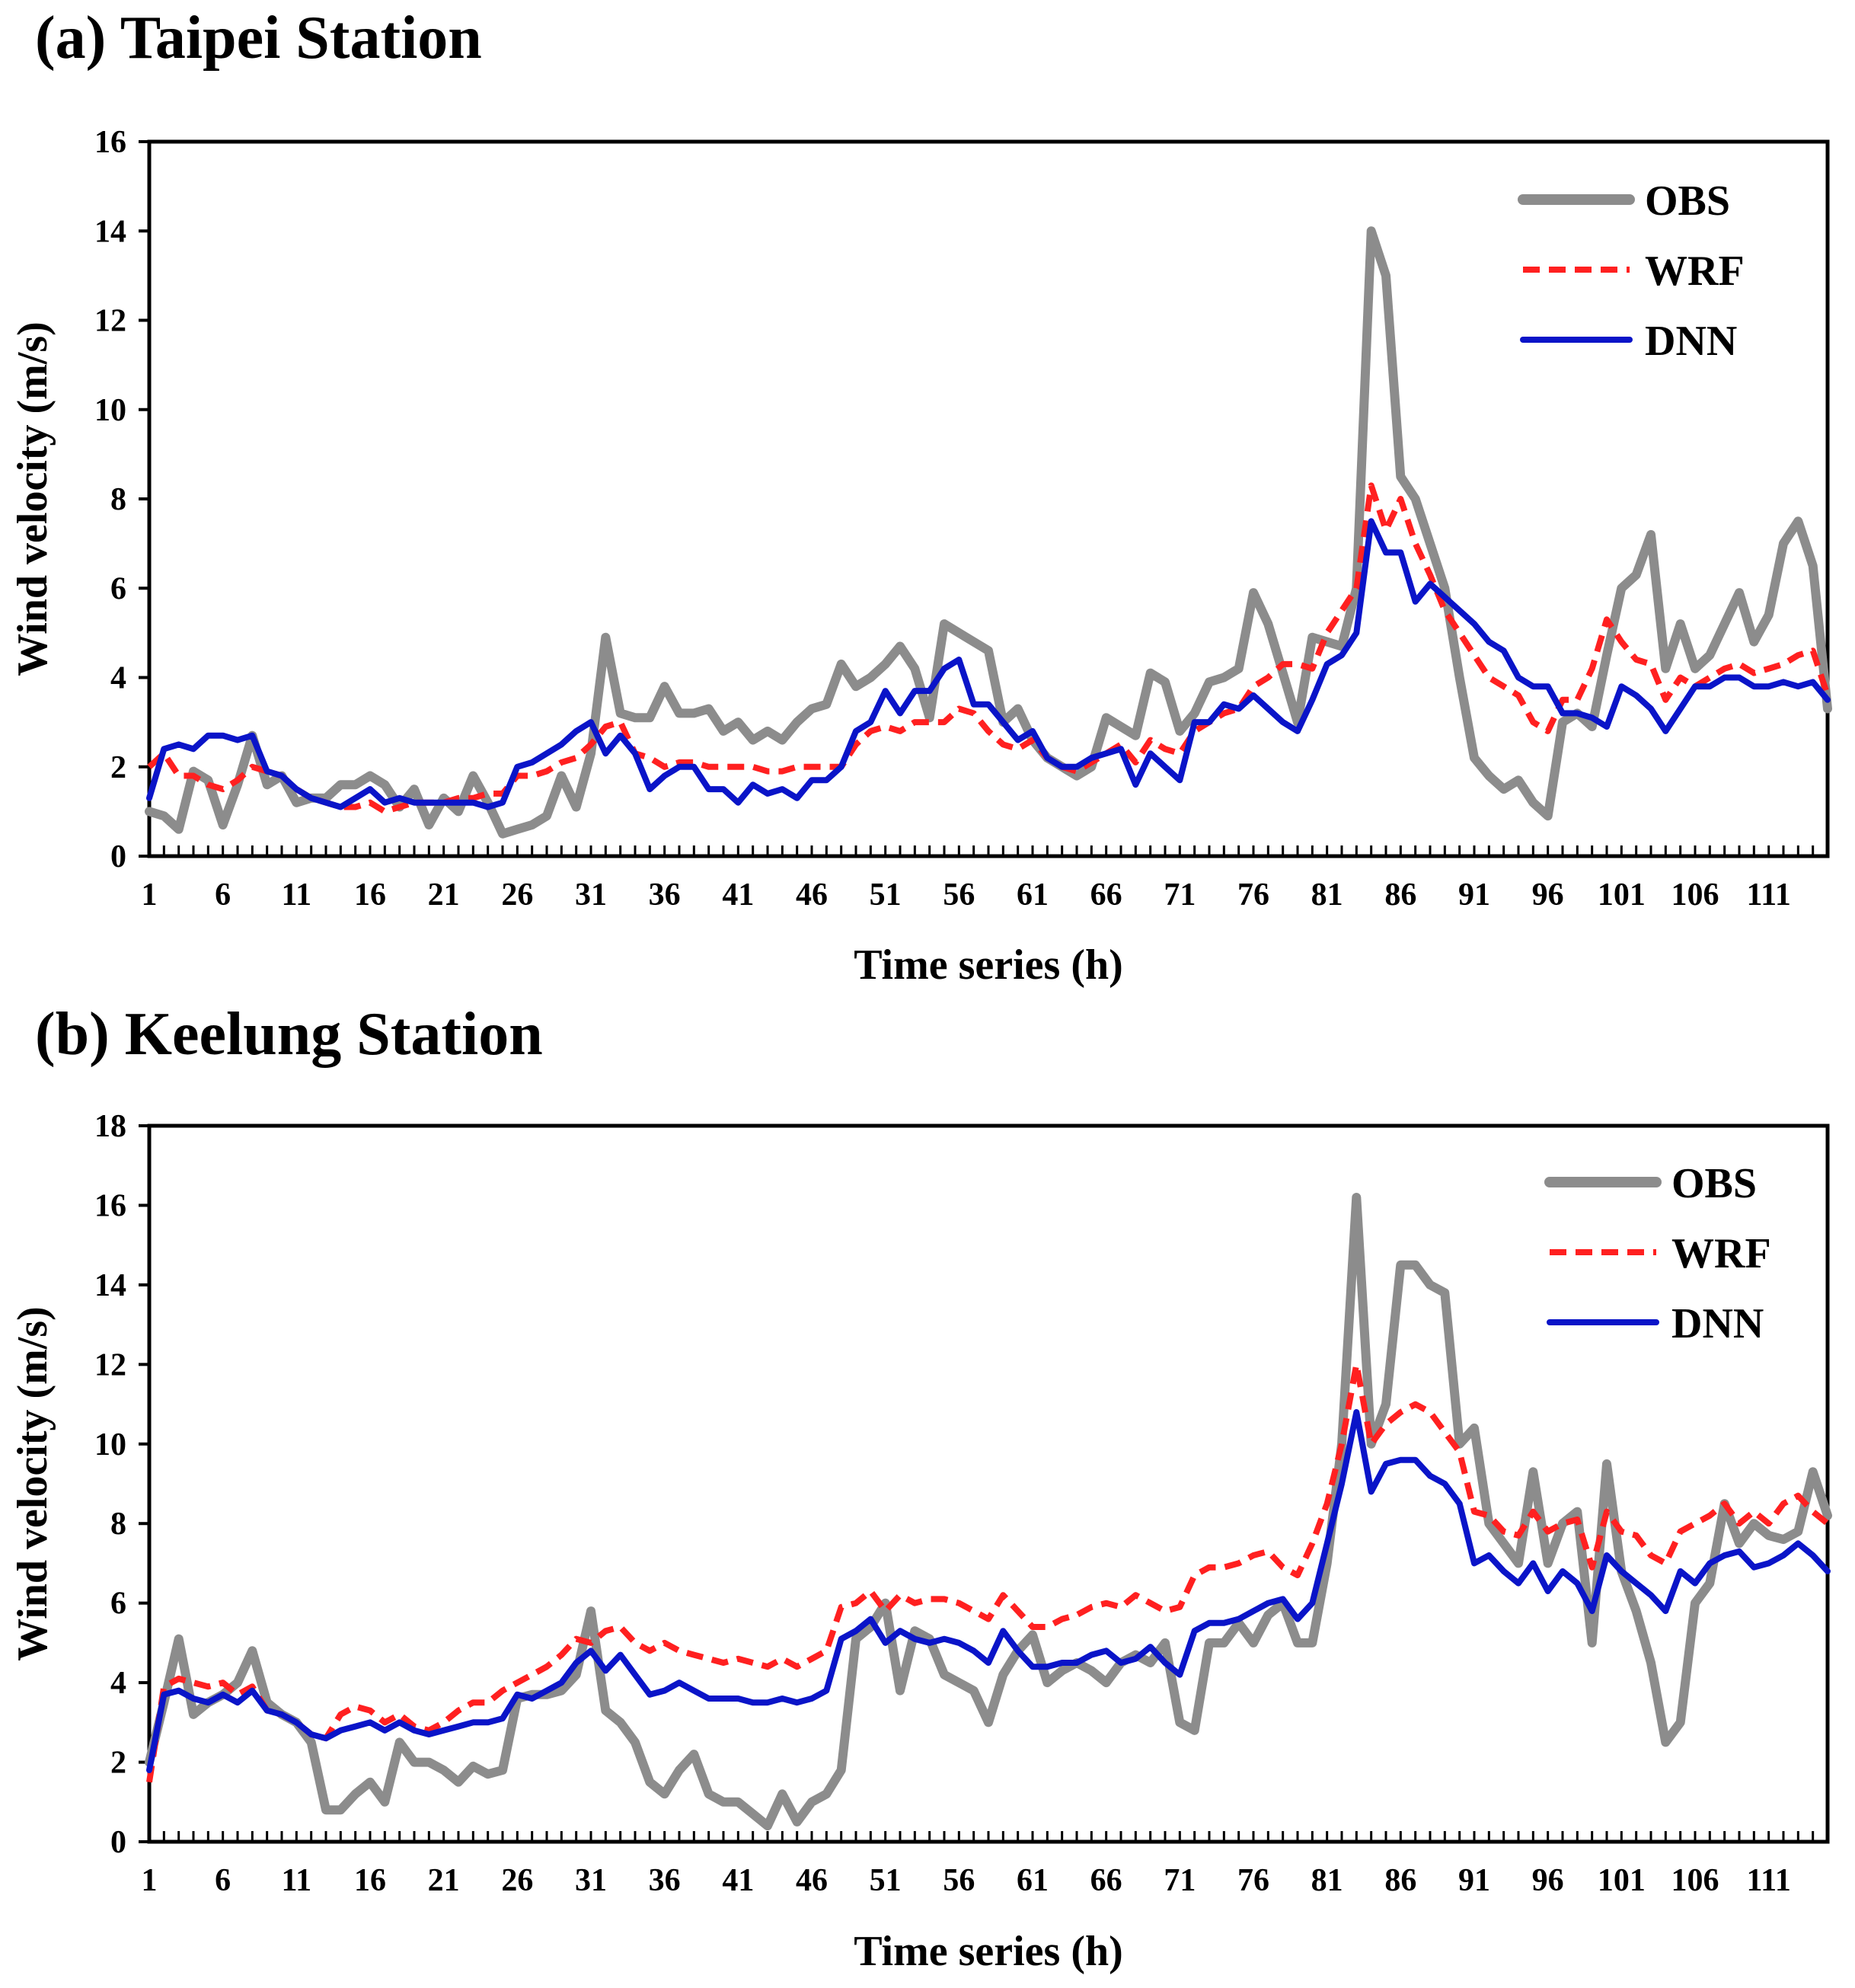  Describe the element at coordinates (110, 1126) in the screenshot. I see `y-tick-label: 18` at that location.